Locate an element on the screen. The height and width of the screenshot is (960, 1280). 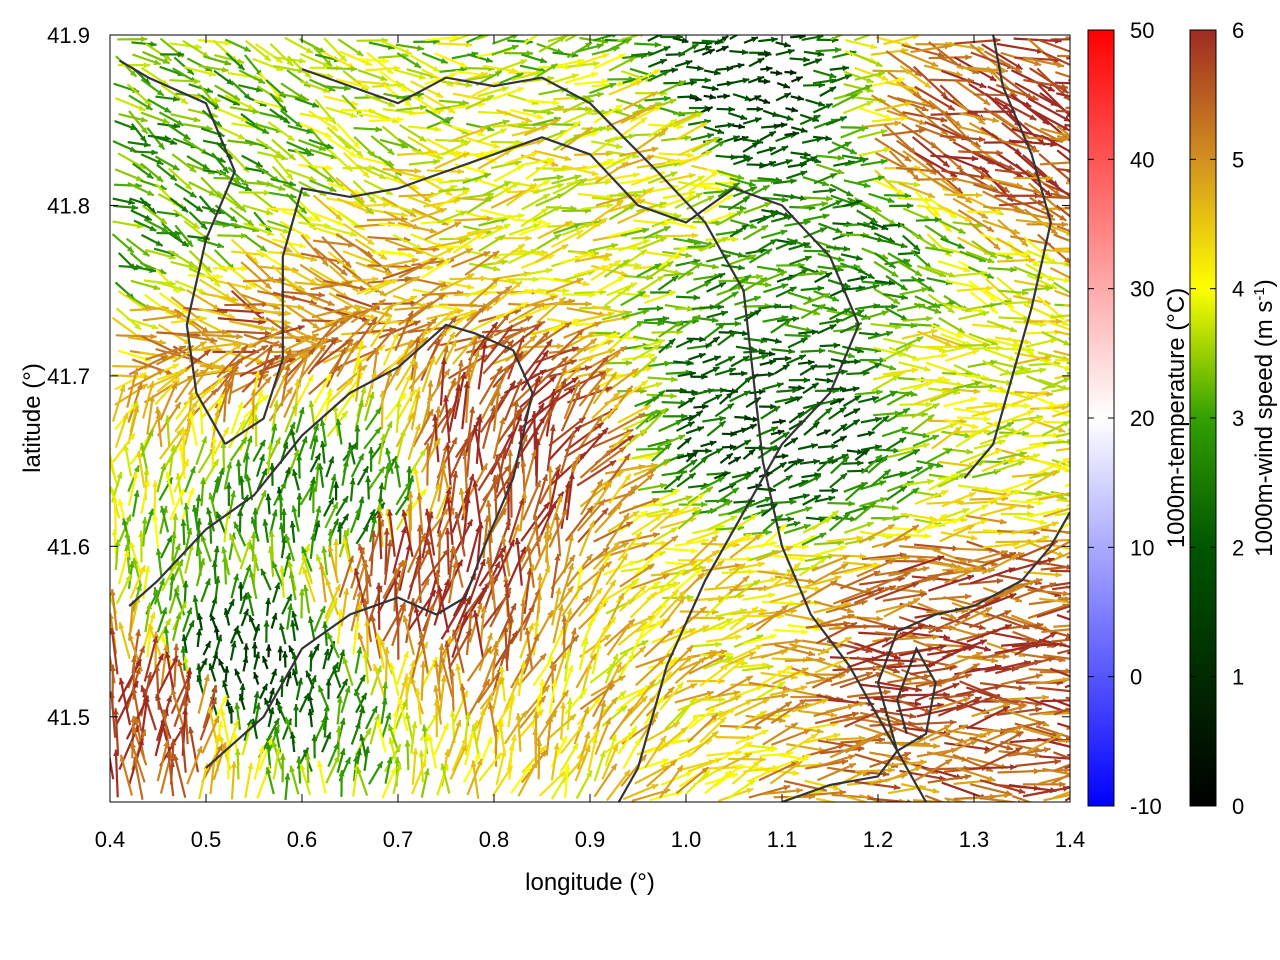
temperature-colorbar: -10 0 10 20 30 40 50 1000m-temperature (°C) is located at coordinates (1138, 418).